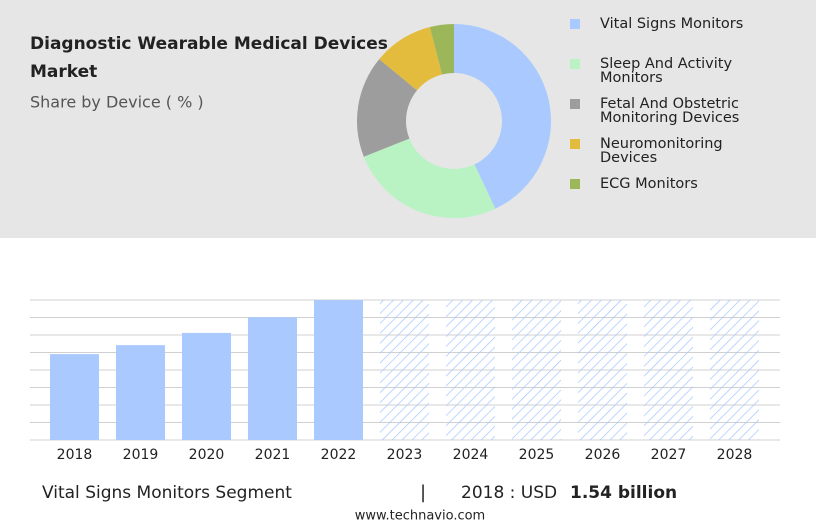  What do you see at coordinates (666, 71) in the screenshot?
I see `legend-label: Sleep And Activity Monitors` at bounding box center [666, 71].